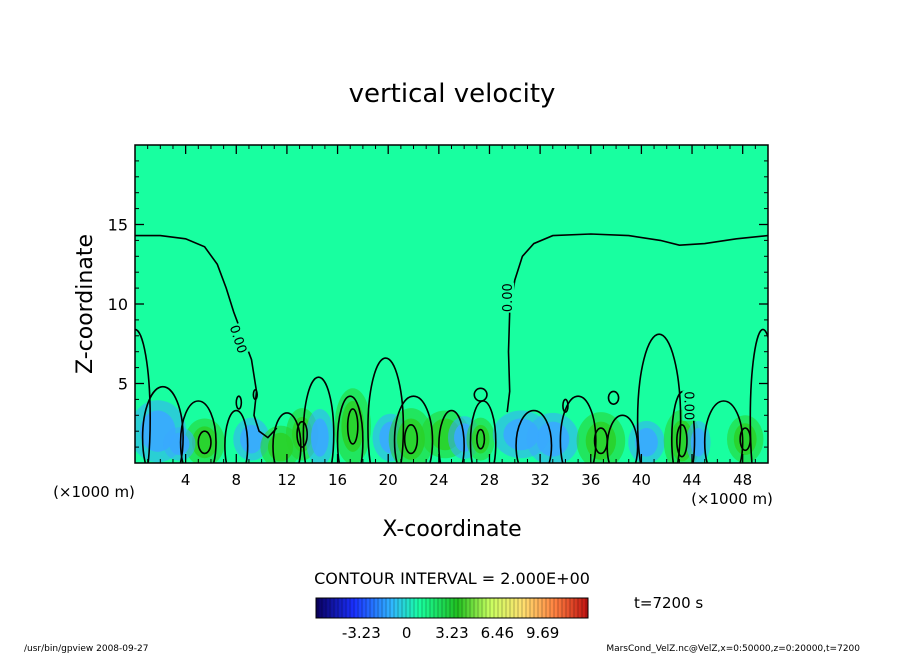  I want to click on x-tick-label: 8, so click(237, 480).